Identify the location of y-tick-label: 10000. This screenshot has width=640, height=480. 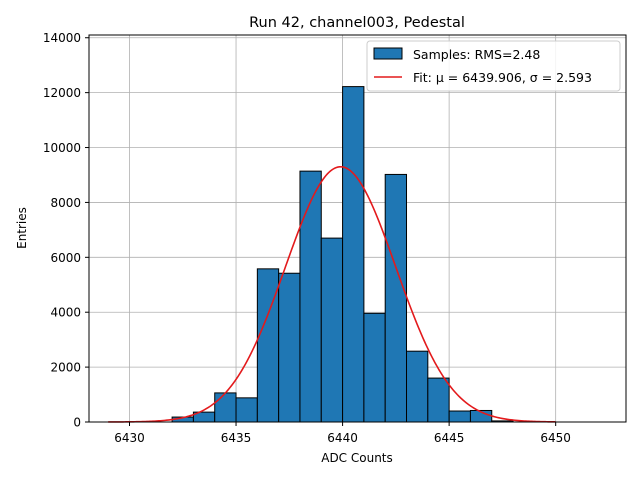
(62, 148).